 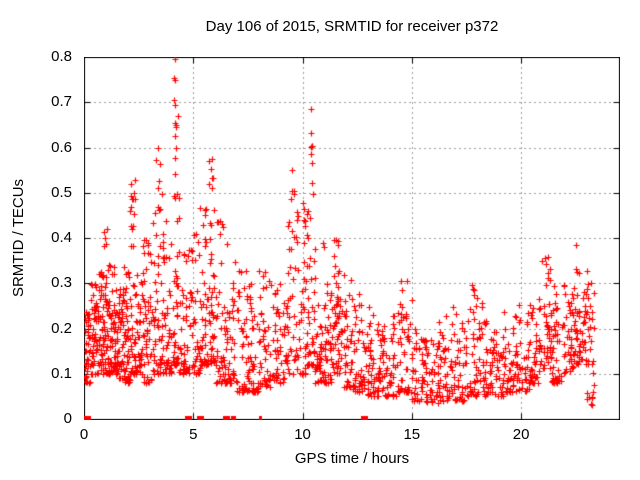 I want to click on x-tick-label: 20, so click(x=521, y=434).